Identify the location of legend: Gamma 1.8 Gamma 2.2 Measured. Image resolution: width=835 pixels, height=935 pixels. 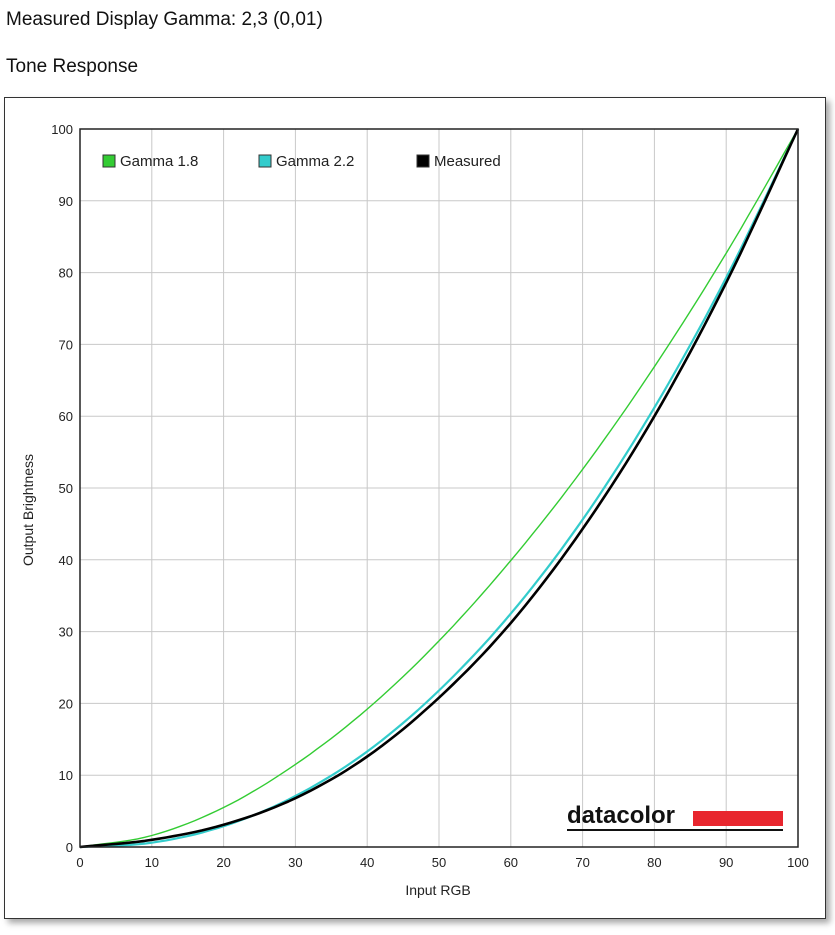
(301, 161).